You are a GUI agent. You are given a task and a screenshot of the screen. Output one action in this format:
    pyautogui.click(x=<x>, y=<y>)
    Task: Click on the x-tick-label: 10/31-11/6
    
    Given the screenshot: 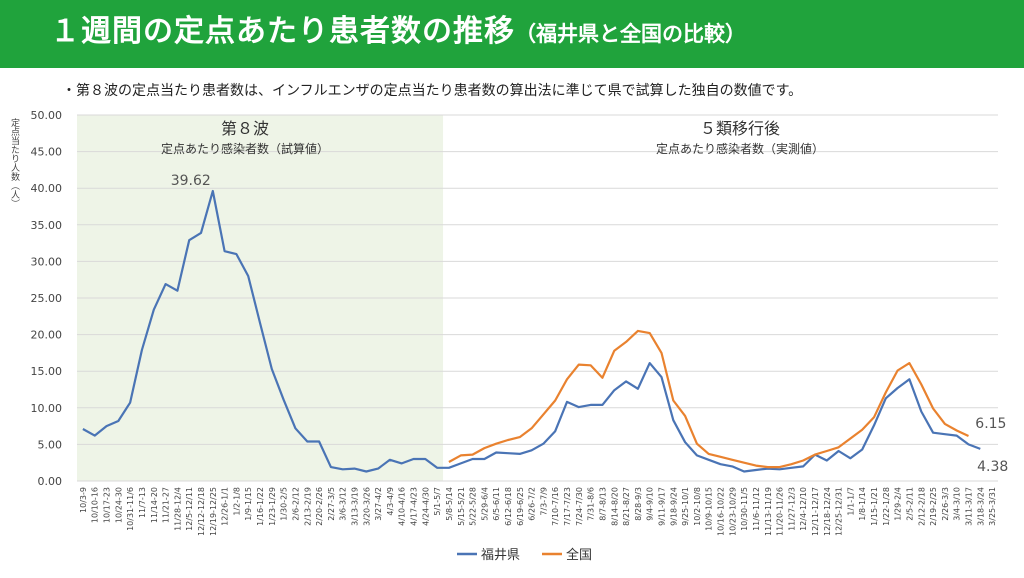 What is the action you would take?
    pyautogui.click(x=130, y=509)
    